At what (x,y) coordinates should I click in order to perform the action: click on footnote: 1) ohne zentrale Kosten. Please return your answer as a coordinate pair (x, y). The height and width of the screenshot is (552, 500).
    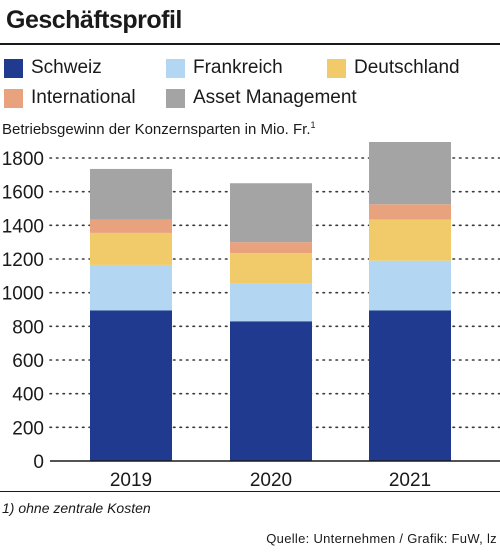
    Looking at the image, I should click on (76, 508).